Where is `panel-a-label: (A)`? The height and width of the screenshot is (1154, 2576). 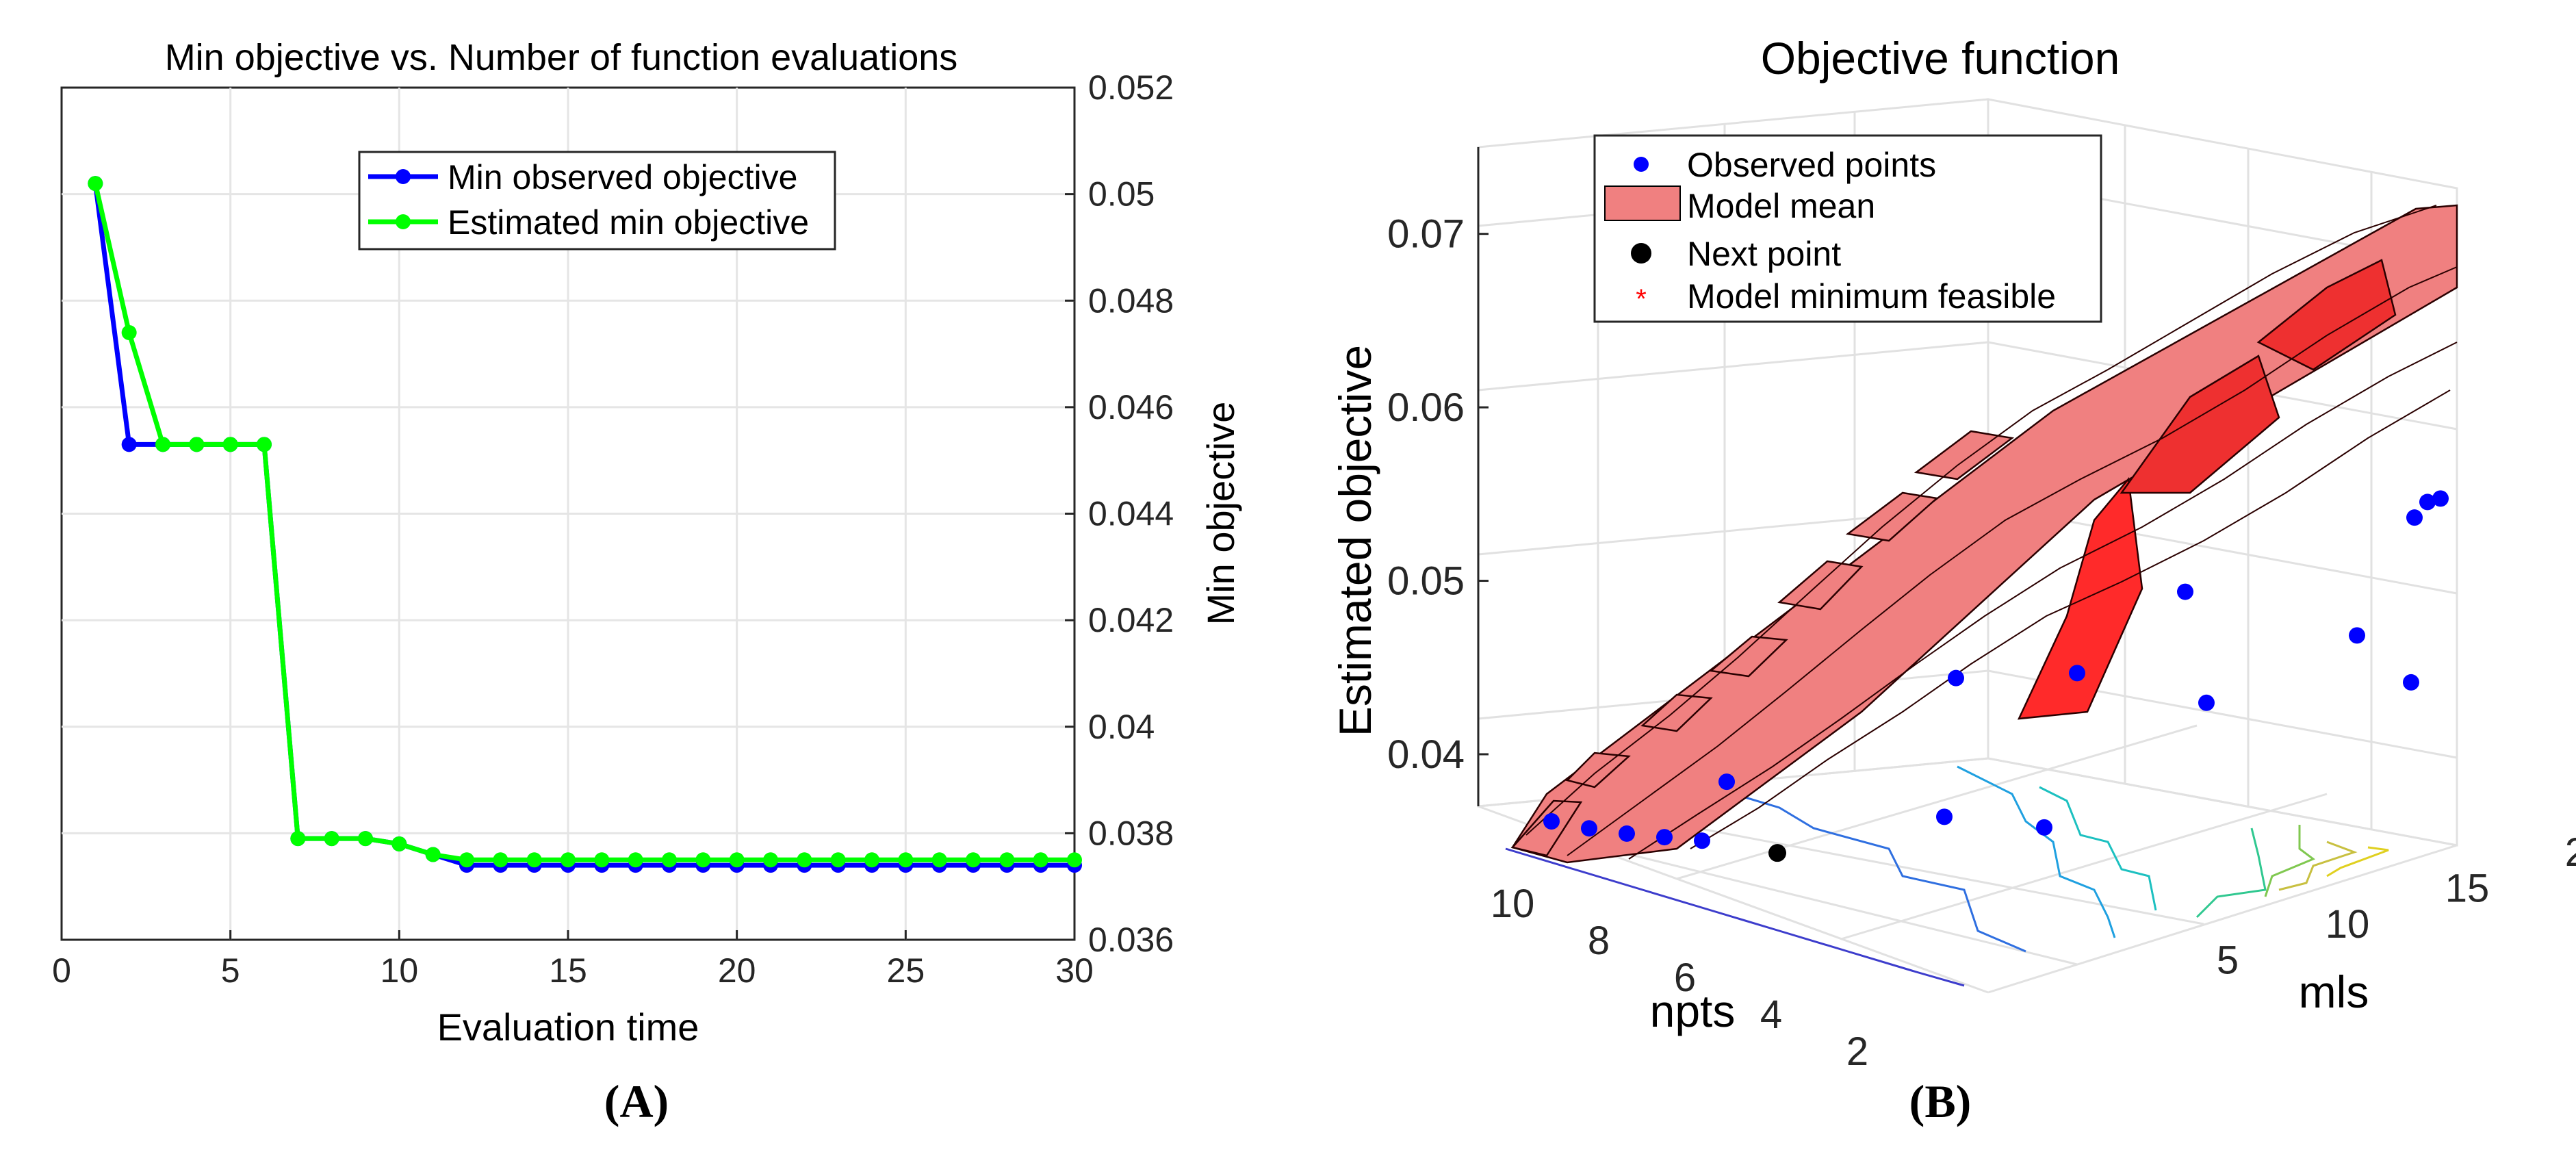 panel-a-label: (A) is located at coordinates (636, 1101).